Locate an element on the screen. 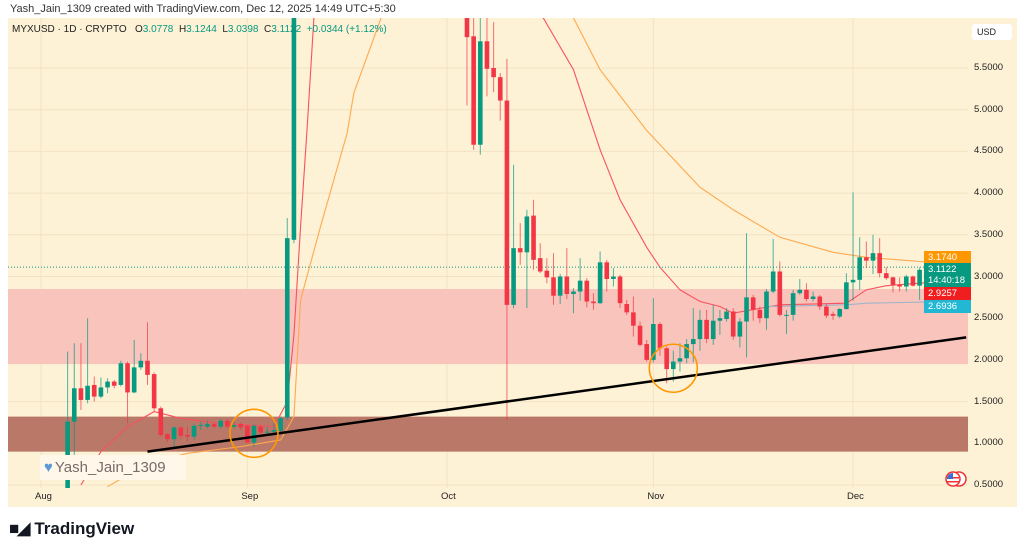 Image resolution: width=1024 pixels, height=551 pixels. time-tick: Oct is located at coordinates (448, 496).